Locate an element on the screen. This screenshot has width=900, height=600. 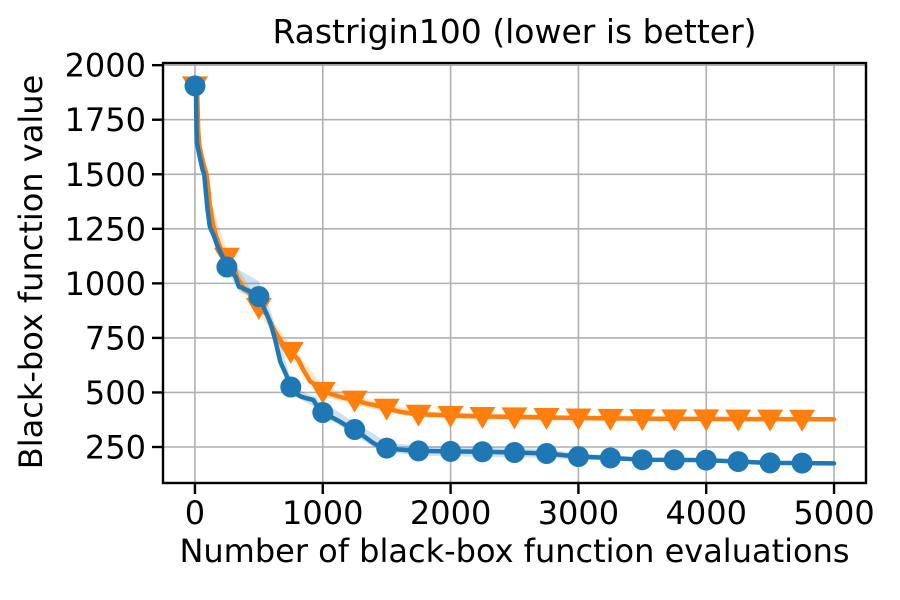
y-tick-label: 500 is located at coordinates (115, 393).